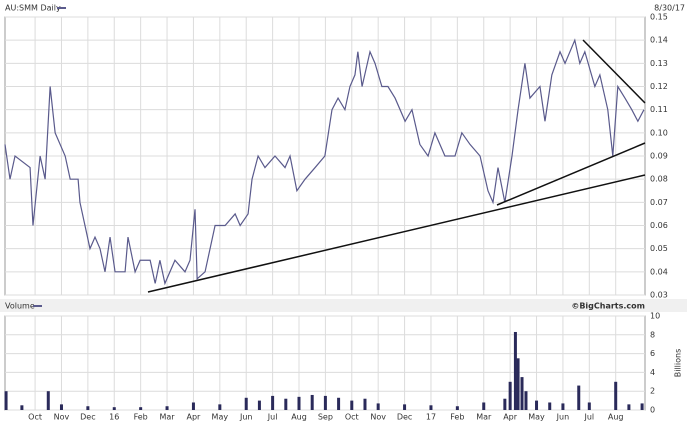  Describe the element at coordinates (431, 417) in the screenshot. I see `x-tick-label: 17` at that location.